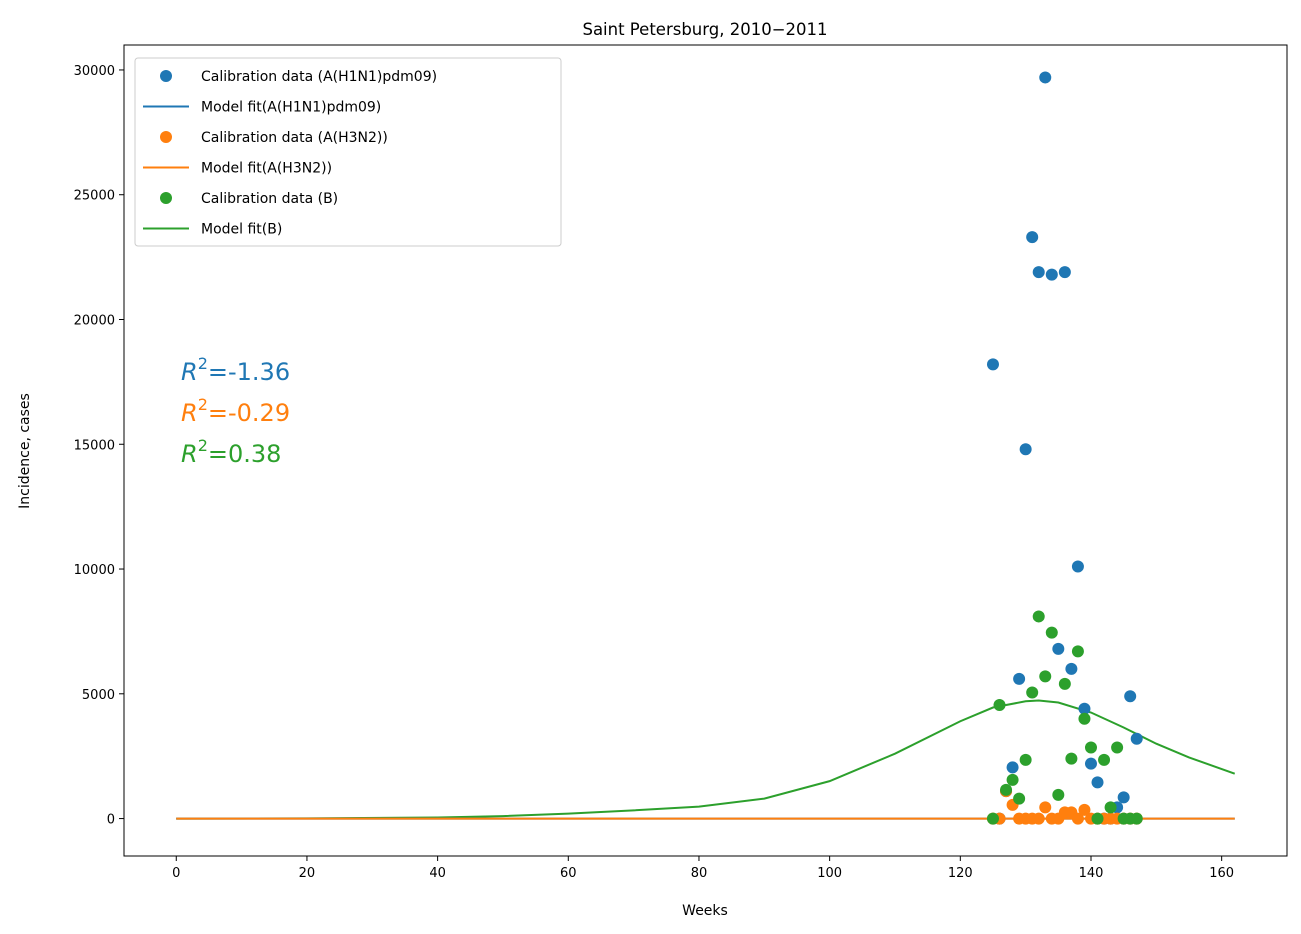  What do you see at coordinates (1091, 873) in the screenshot?
I see `x-tick-label: 140` at bounding box center [1091, 873].